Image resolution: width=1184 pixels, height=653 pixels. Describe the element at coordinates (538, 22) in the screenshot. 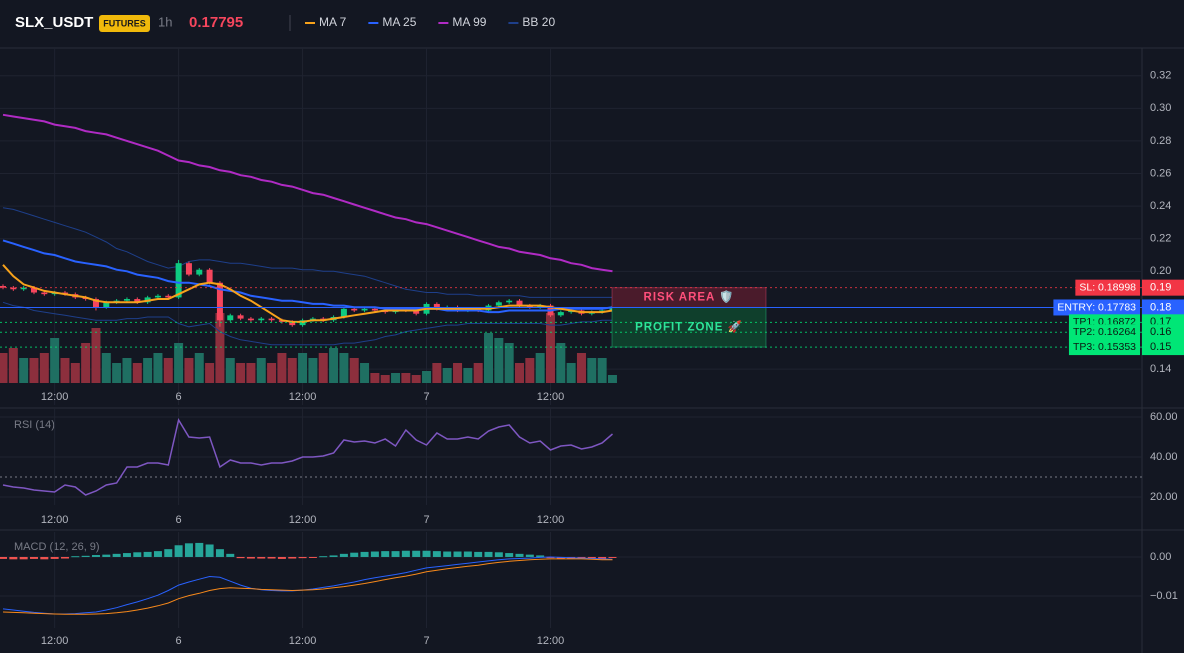

I see `legend-label: BB 20` at that location.